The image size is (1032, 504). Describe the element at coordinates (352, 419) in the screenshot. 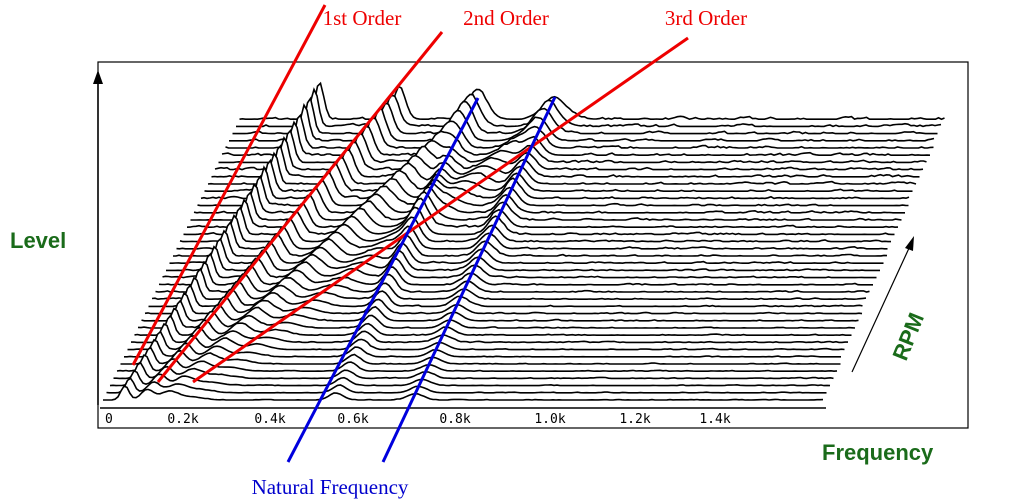

I see `x-tick-label: 0.6k` at that location.